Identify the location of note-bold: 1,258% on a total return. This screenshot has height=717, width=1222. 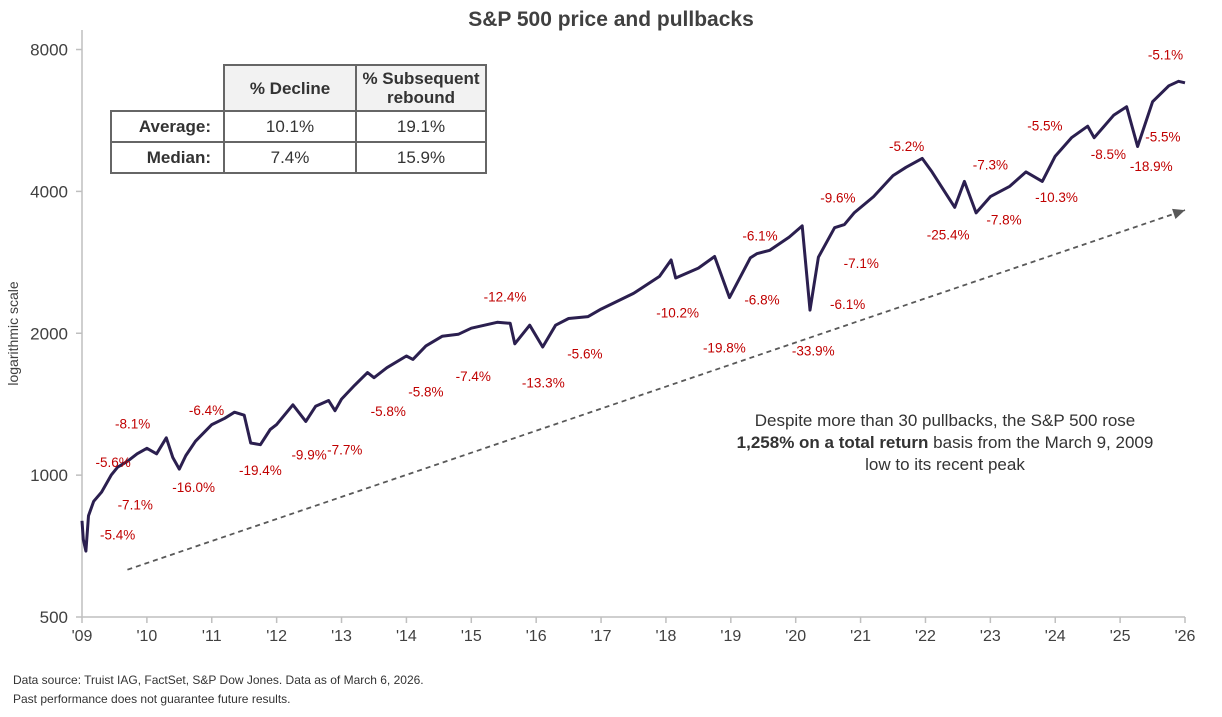
(832, 442).